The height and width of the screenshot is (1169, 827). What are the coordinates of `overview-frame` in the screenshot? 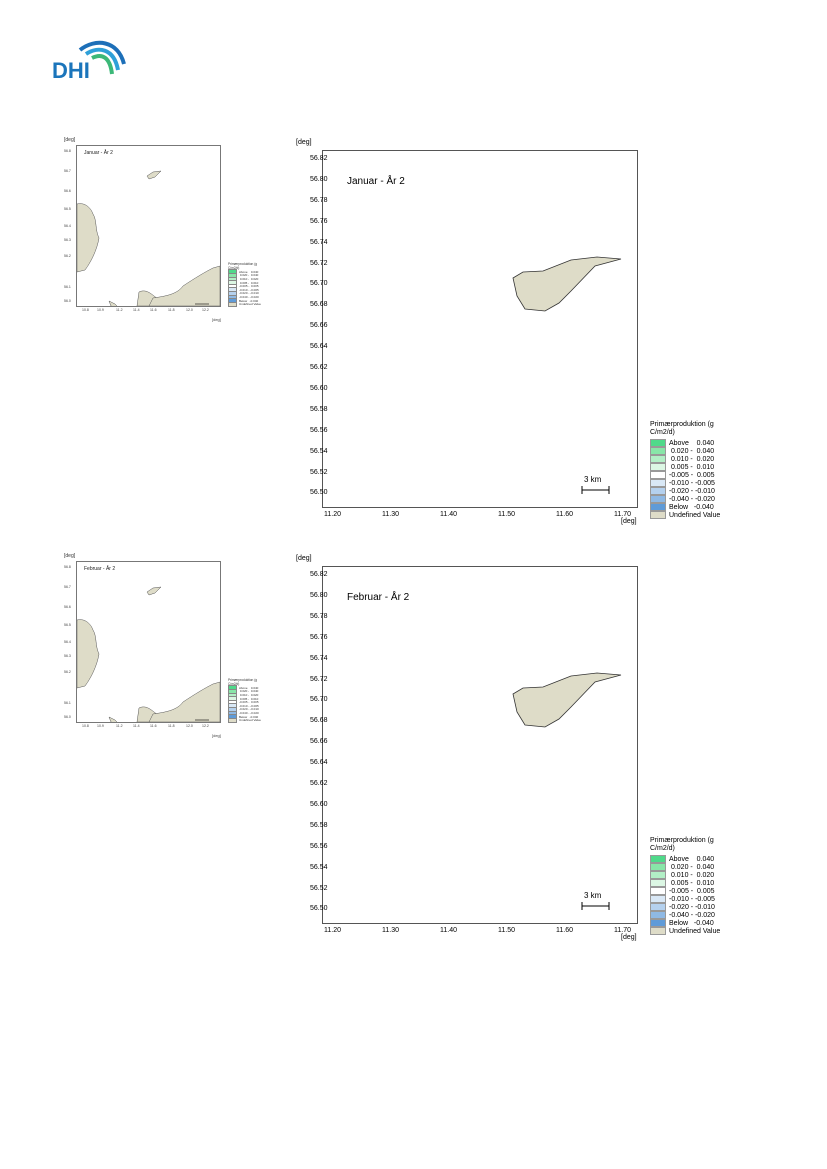 It's located at (148, 642).